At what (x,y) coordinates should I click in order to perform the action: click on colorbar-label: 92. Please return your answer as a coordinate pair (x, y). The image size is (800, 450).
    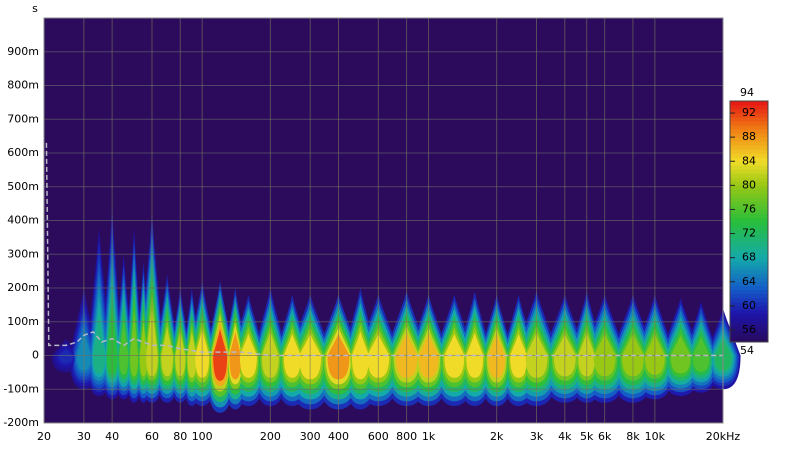
    Looking at the image, I should click on (749, 112).